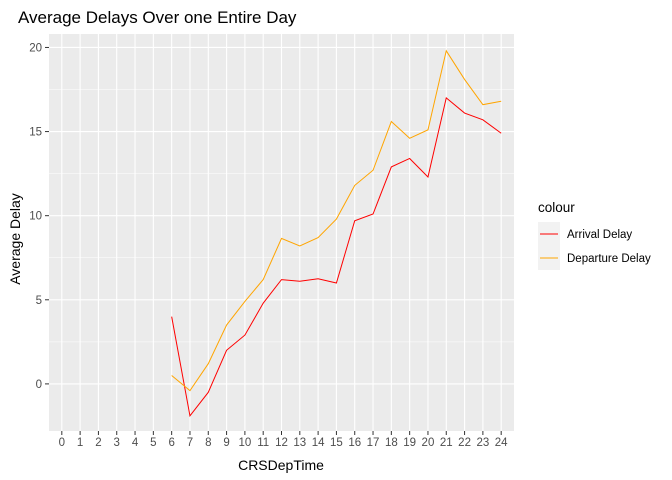 Image resolution: width=672 pixels, height=480 pixels. I want to click on x-tick-label: 24, so click(501, 443).